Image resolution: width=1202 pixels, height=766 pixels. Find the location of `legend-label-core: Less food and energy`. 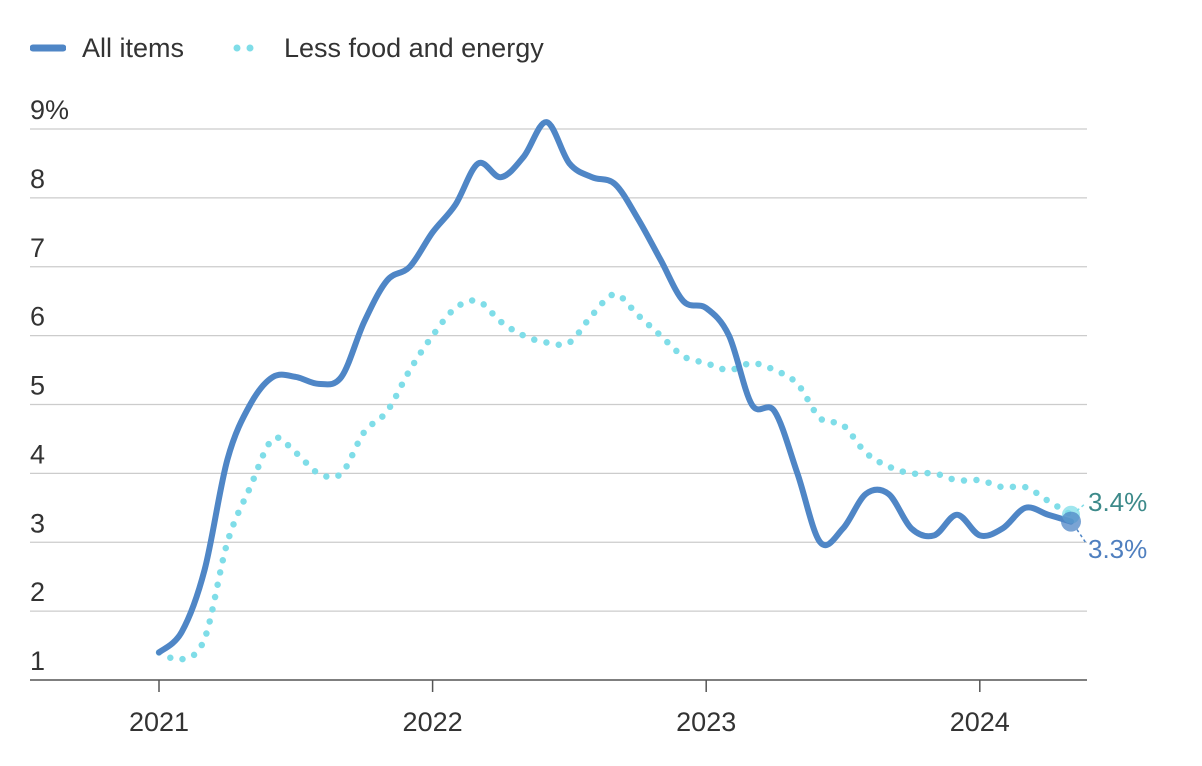

legend-label-core: Less food and energy is located at coordinates (414, 47).